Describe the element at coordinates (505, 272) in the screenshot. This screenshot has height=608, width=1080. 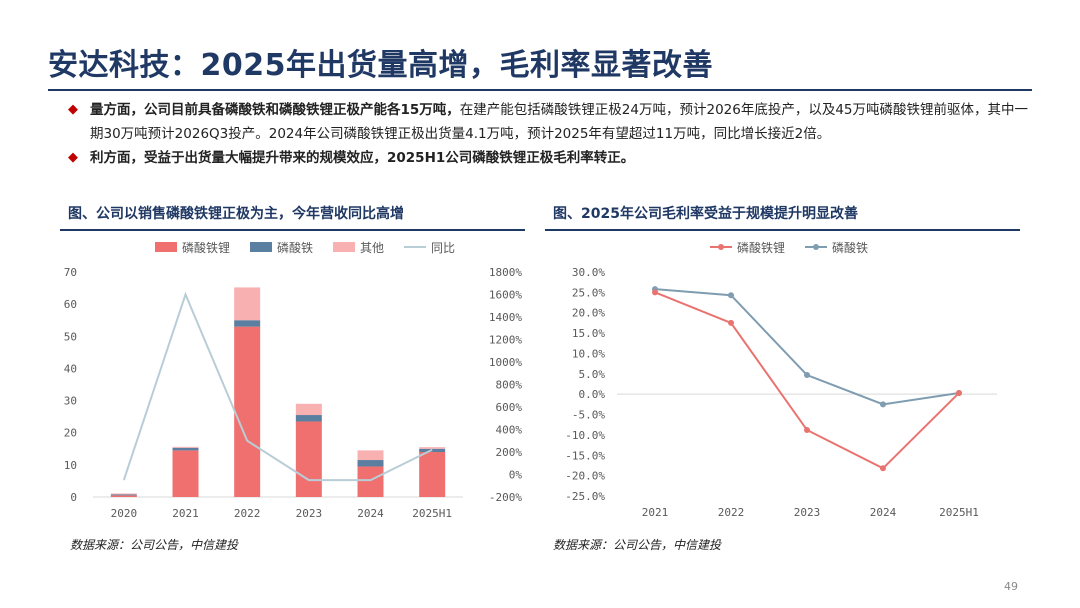
I see `right-y-tick-label: 1800%` at that location.